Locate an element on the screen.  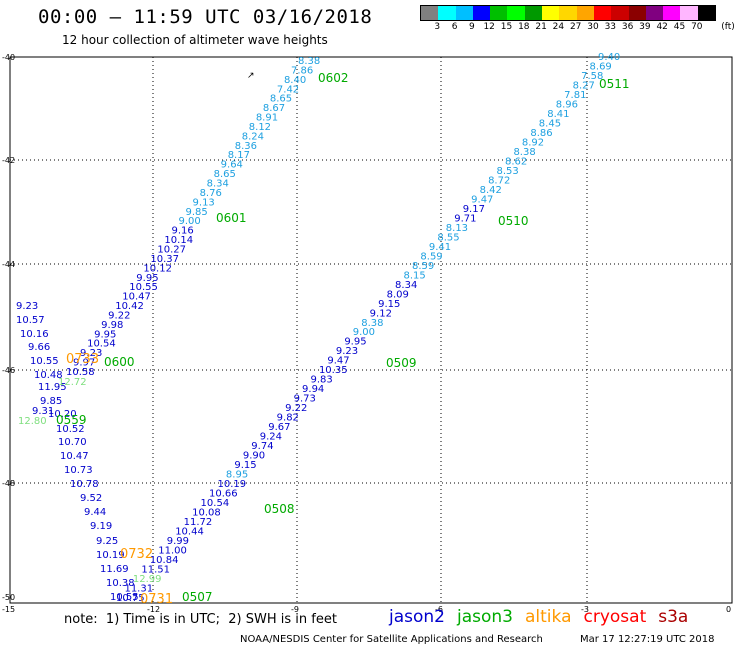
wave-height-value: 10.73 is located at coordinates (78, 470).